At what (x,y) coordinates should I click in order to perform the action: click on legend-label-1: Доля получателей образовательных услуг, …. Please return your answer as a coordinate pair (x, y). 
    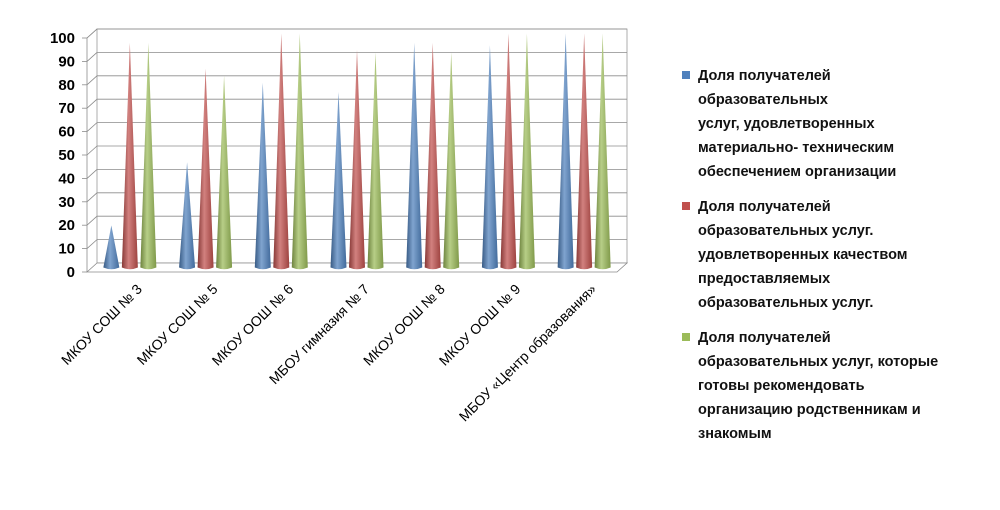
    Looking at the image, I should click on (797, 124).